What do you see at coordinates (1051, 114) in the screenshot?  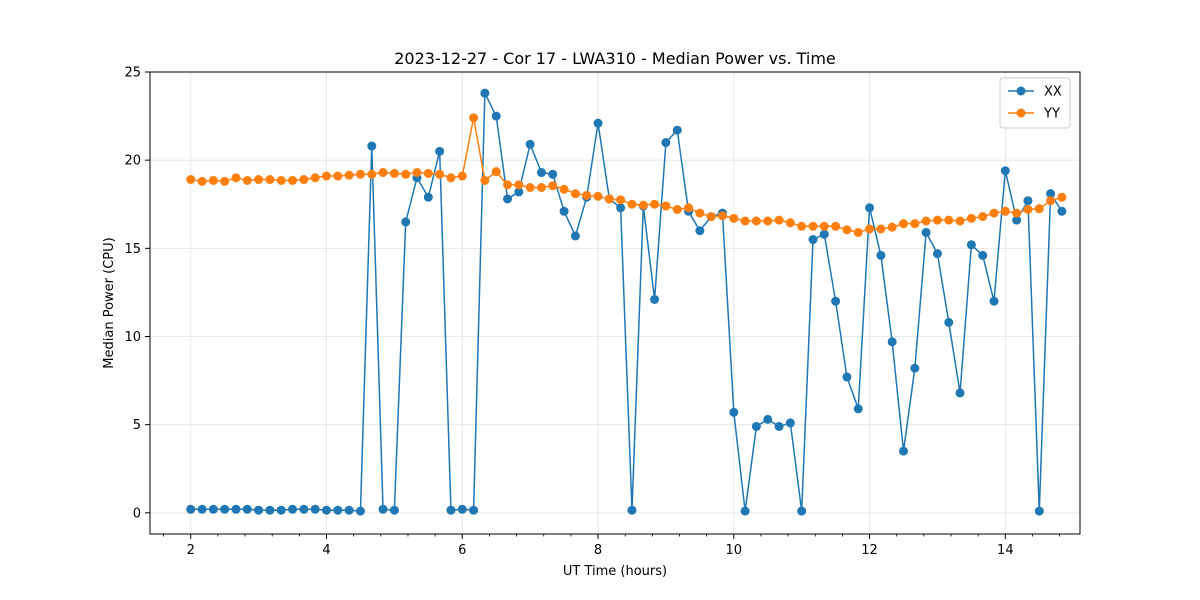 I see `legend-label: YY` at bounding box center [1051, 114].